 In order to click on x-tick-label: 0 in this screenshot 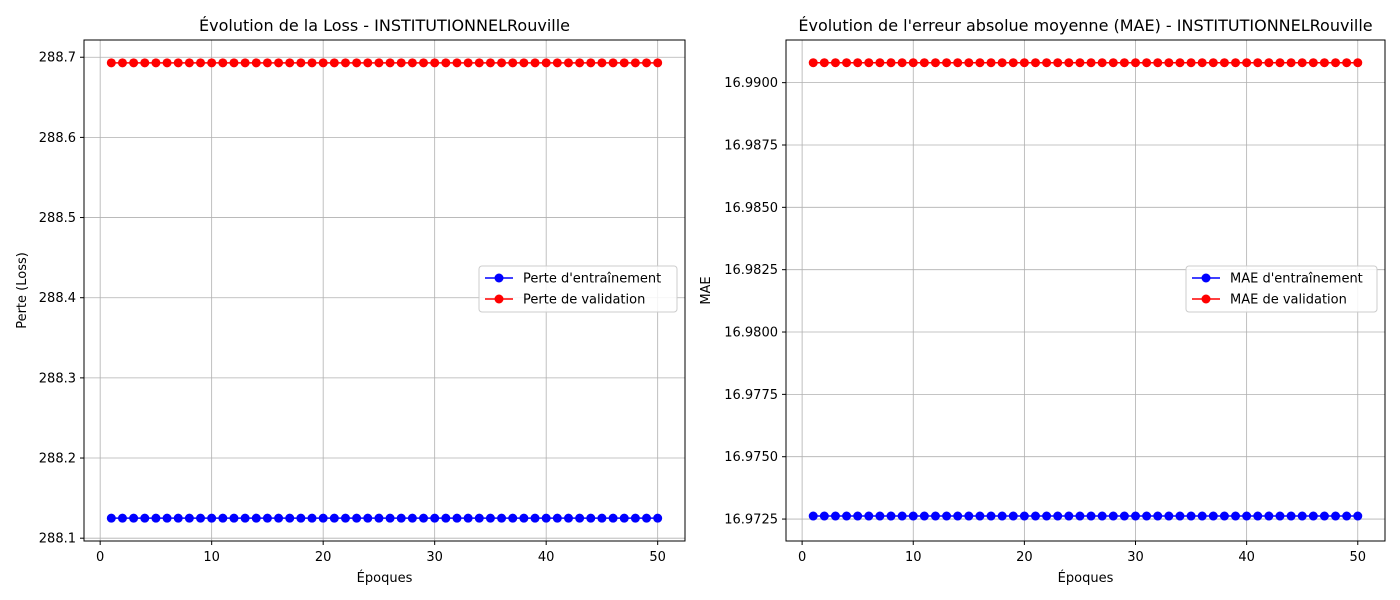, I will do `click(100, 557)`.